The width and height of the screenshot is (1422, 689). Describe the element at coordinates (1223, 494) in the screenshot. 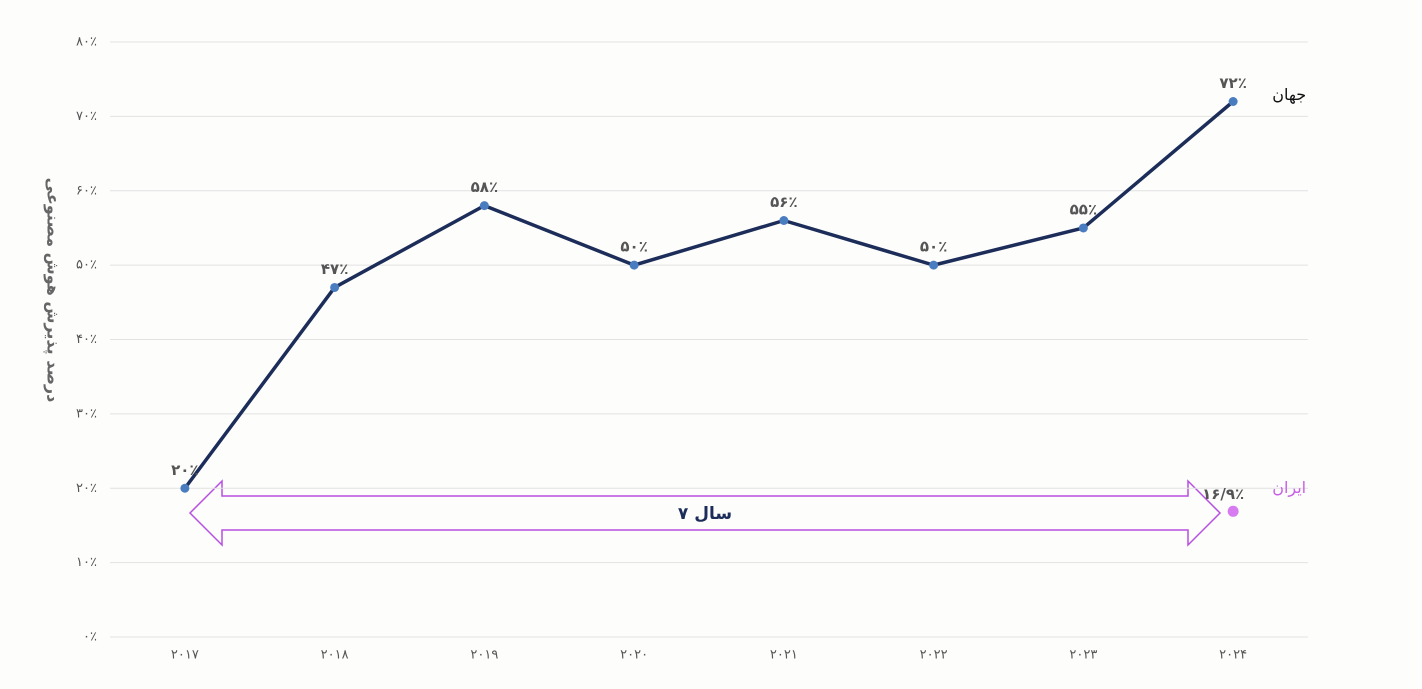

I see `data-label: ۱۶/۹٪` at that location.